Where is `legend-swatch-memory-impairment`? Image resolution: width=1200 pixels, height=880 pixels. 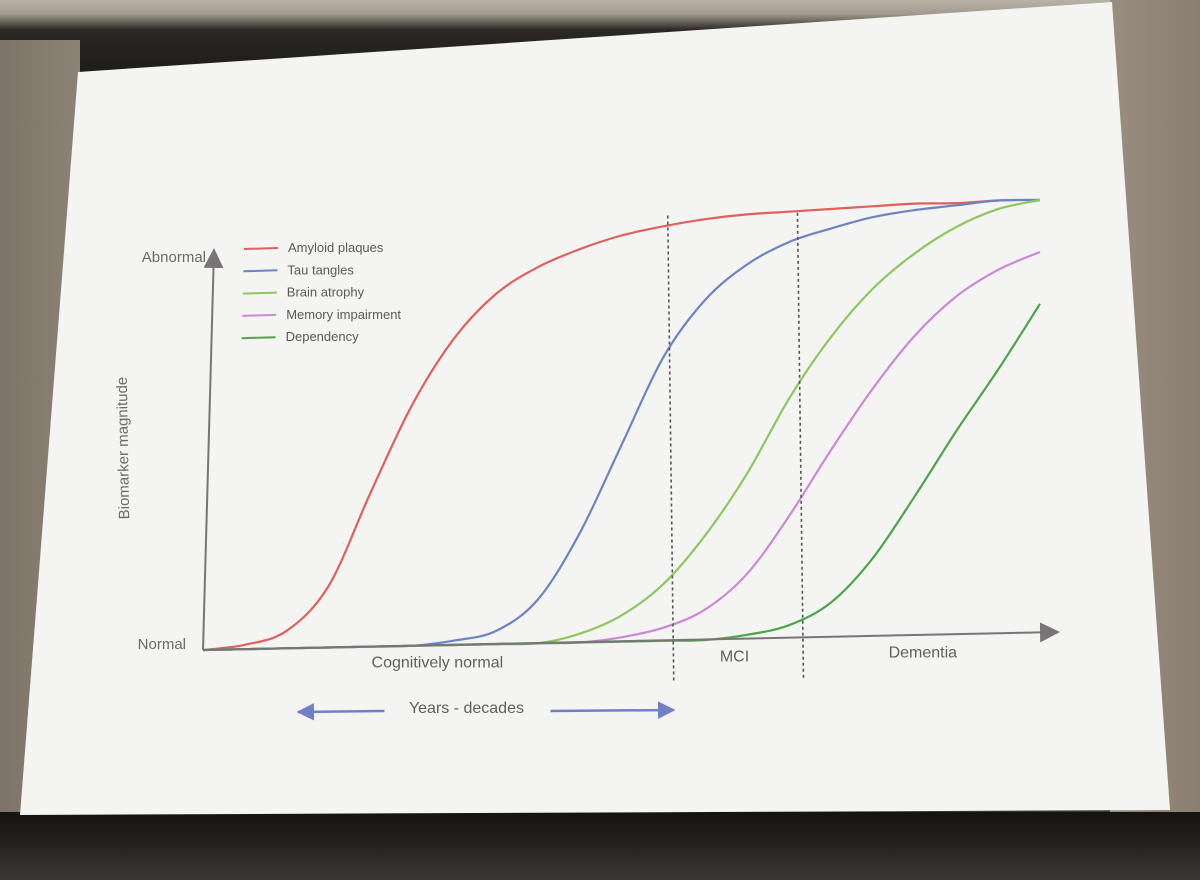 legend-swatch-memory-impairment is located at coordinates (259, 315).